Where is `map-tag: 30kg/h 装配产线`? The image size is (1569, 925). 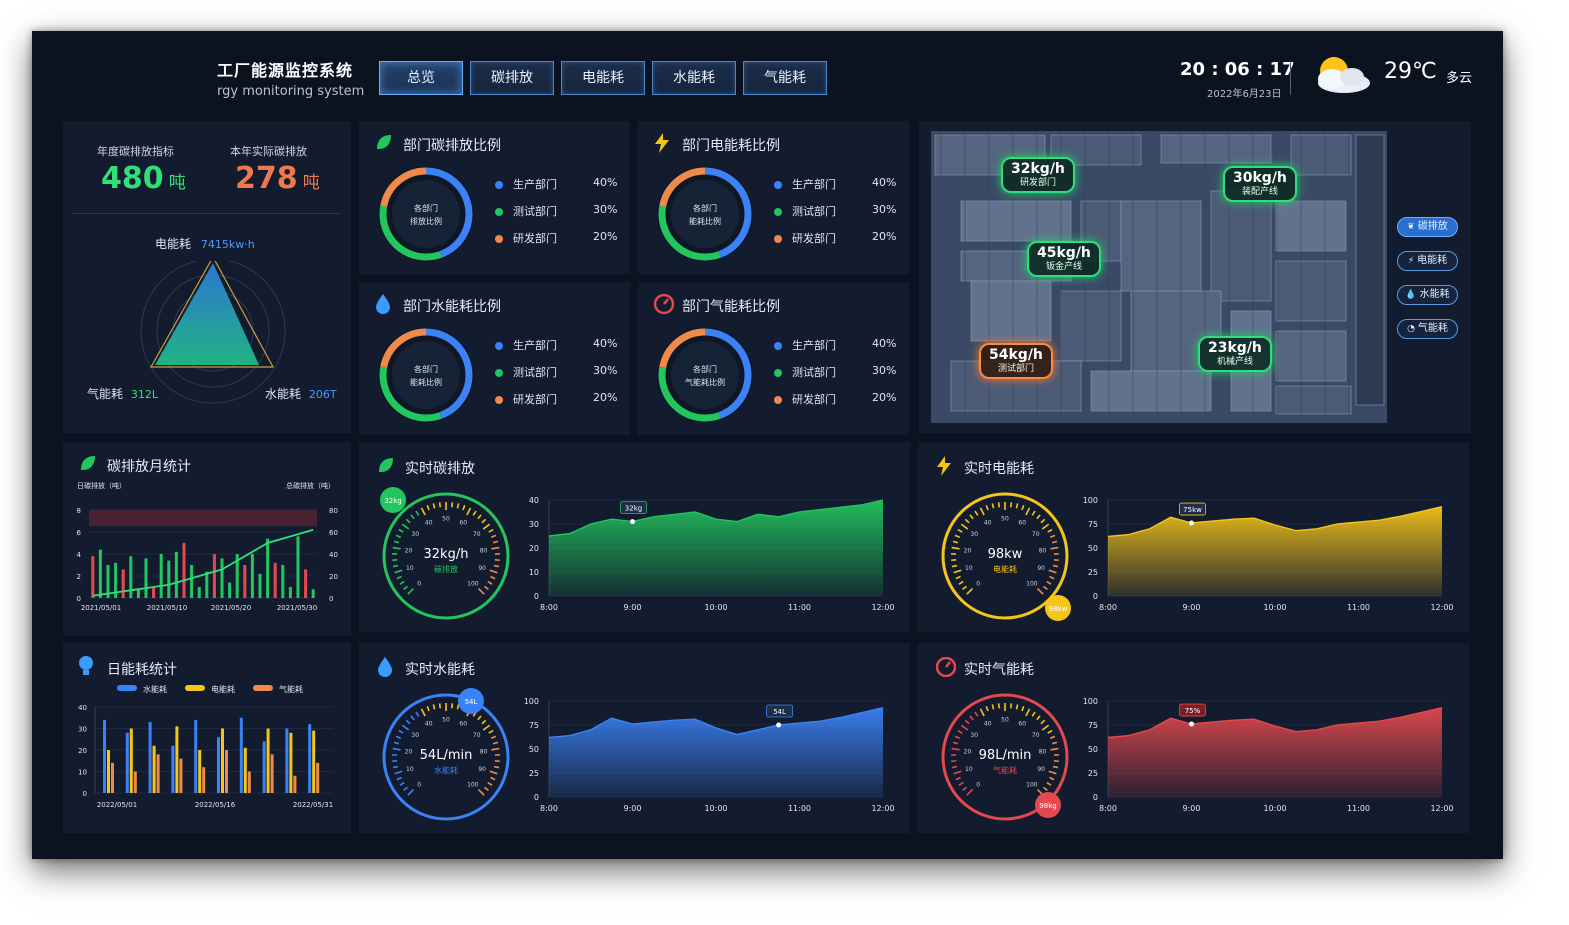
map-tag: 30kg/h 装配产线 is located at coordinates (1260, 184).